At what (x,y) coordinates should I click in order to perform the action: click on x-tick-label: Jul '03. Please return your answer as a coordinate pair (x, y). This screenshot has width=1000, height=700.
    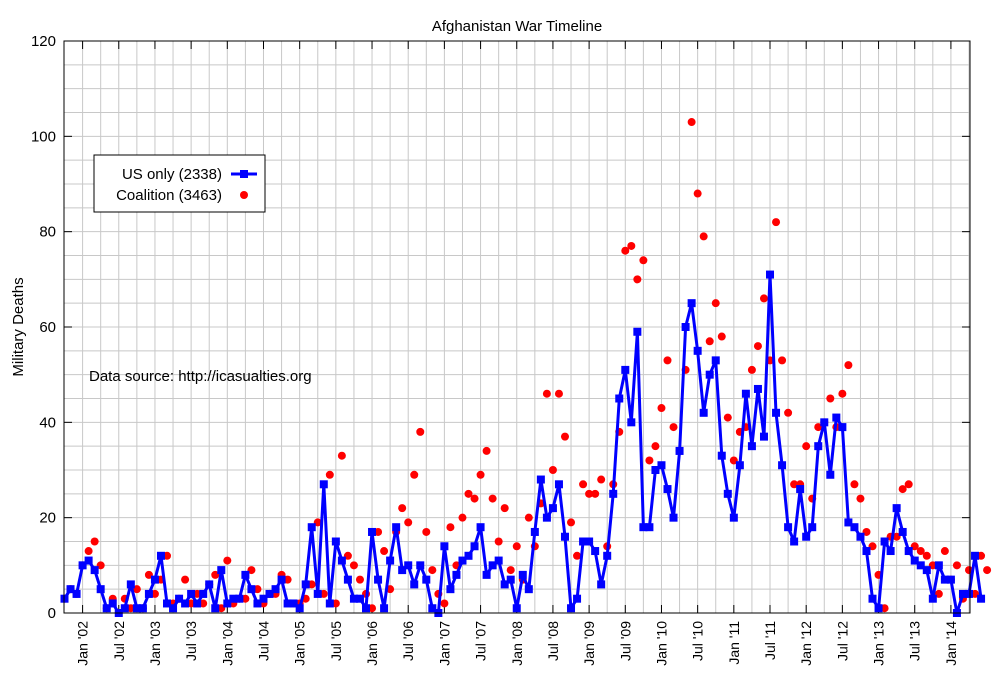
    Looking at the image, I should click on (191, 641).